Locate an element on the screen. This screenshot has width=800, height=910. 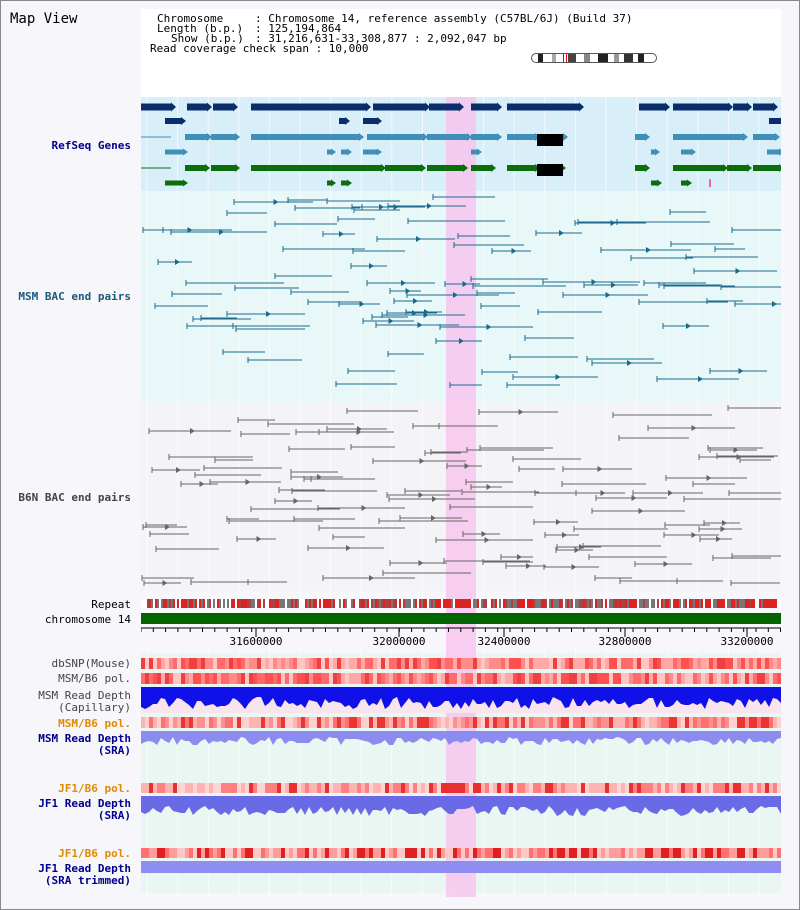
track-label-b6n-bac: B6N BAC end pairs is located at coordinates (74, 497).